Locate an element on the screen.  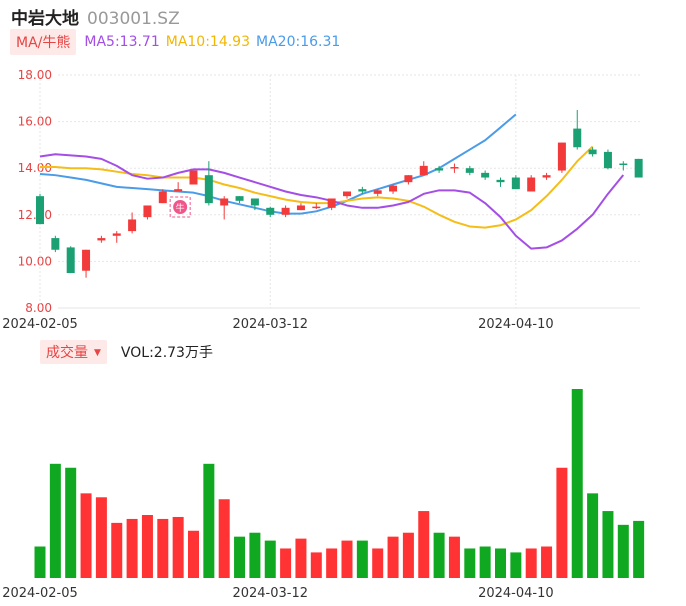
x-tick-label: 2024-04-10 is located at coordinates (516, 324).